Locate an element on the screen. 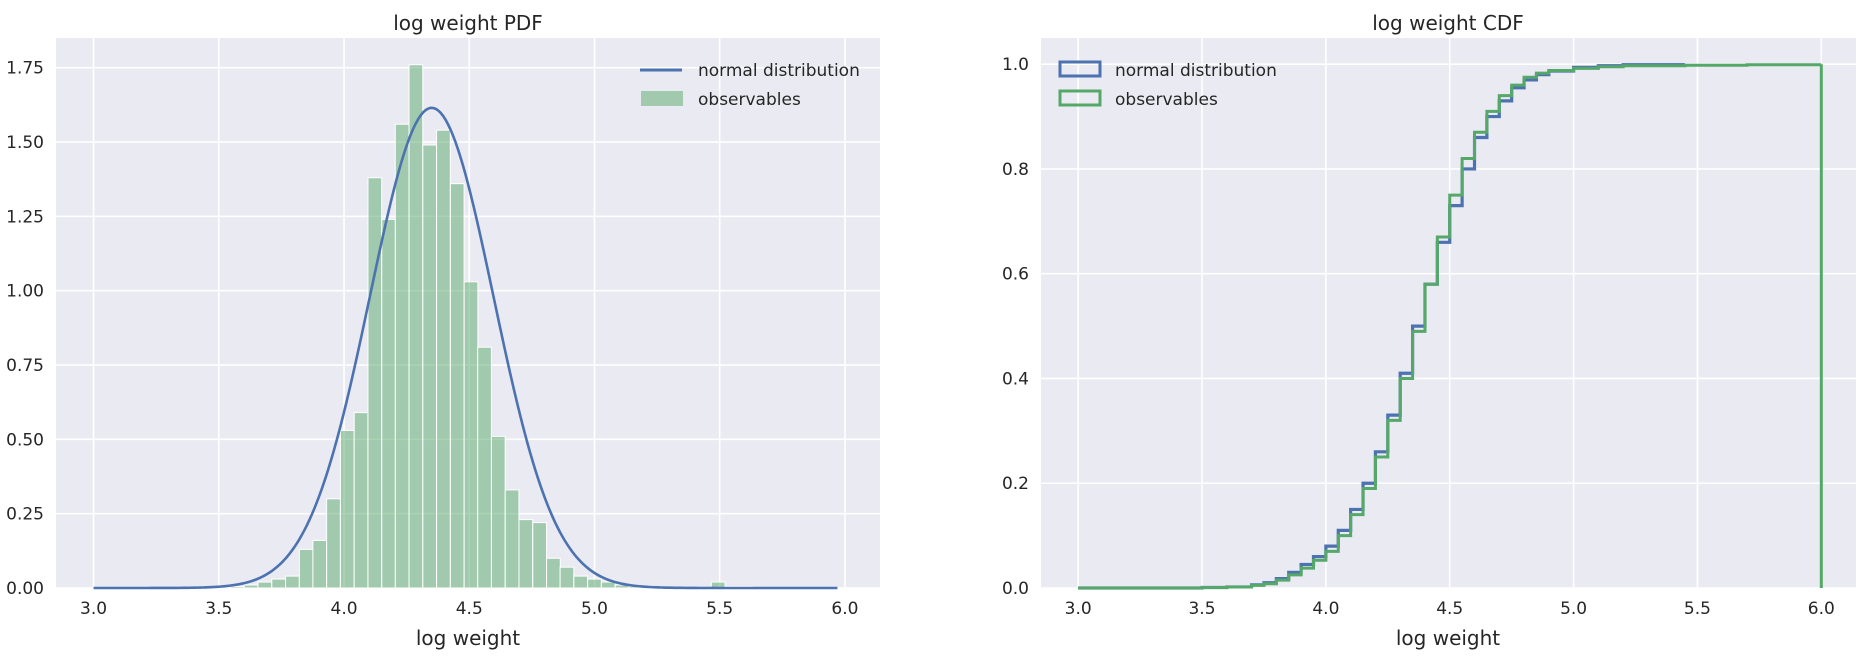 This screenshot has width=1867, height=663. y-tick-label: 0.50 is located at coordinates (25, 440).